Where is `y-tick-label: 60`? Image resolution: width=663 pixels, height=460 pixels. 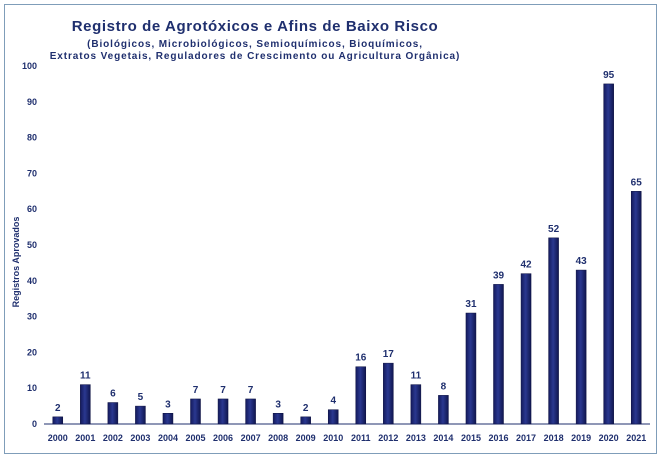
y-tick-label: 60 is located at coordinates (32, 209).